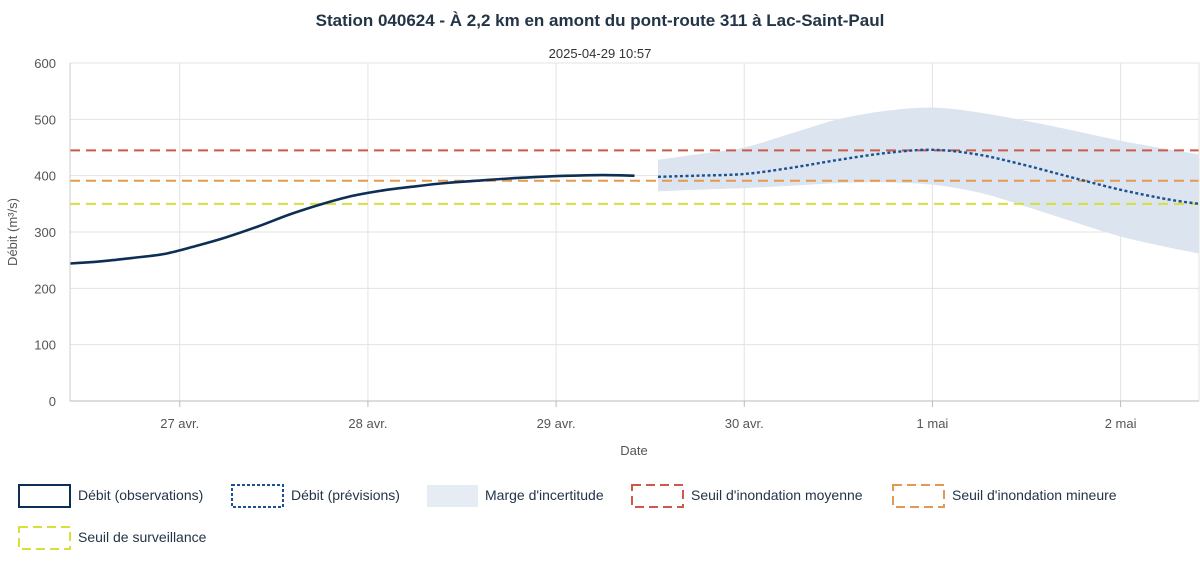  I want to click on legend-label: Marge d'incertitude, so click(544, 495).